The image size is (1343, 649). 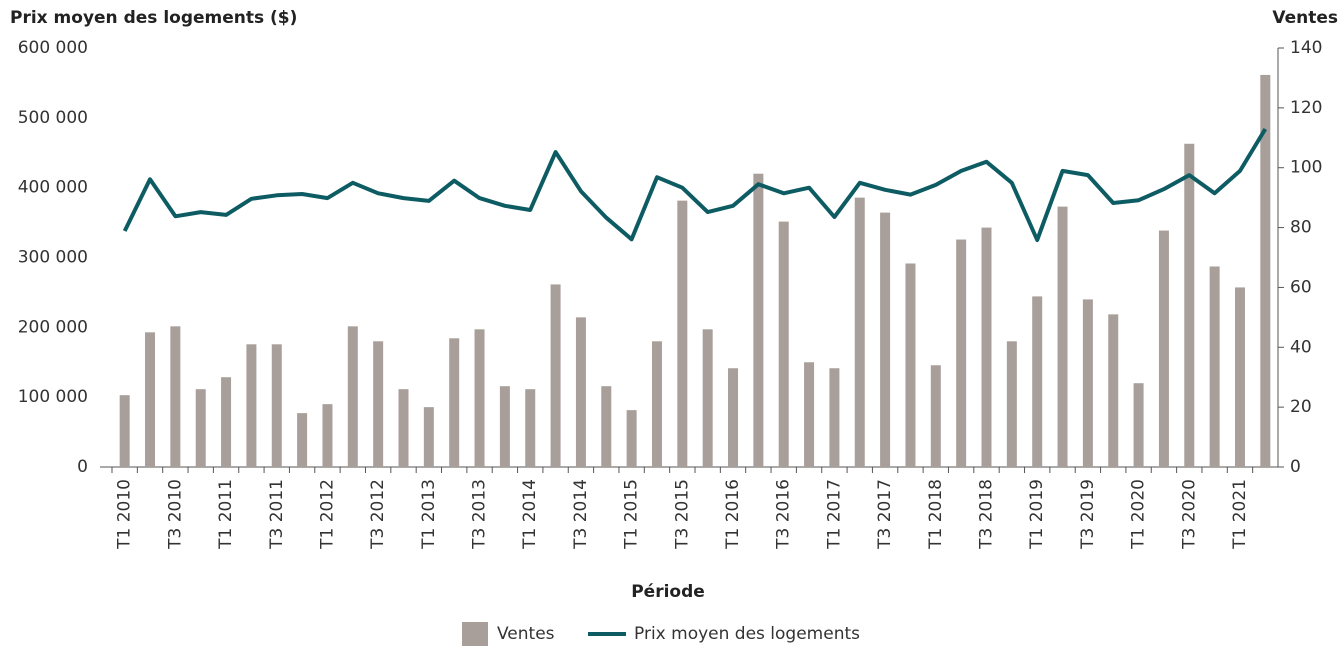 What do you see at coordinates (1305, 18) in the screenshot?
I see `y2-axis-title: Ventes` at bounding box center [1305, 18].